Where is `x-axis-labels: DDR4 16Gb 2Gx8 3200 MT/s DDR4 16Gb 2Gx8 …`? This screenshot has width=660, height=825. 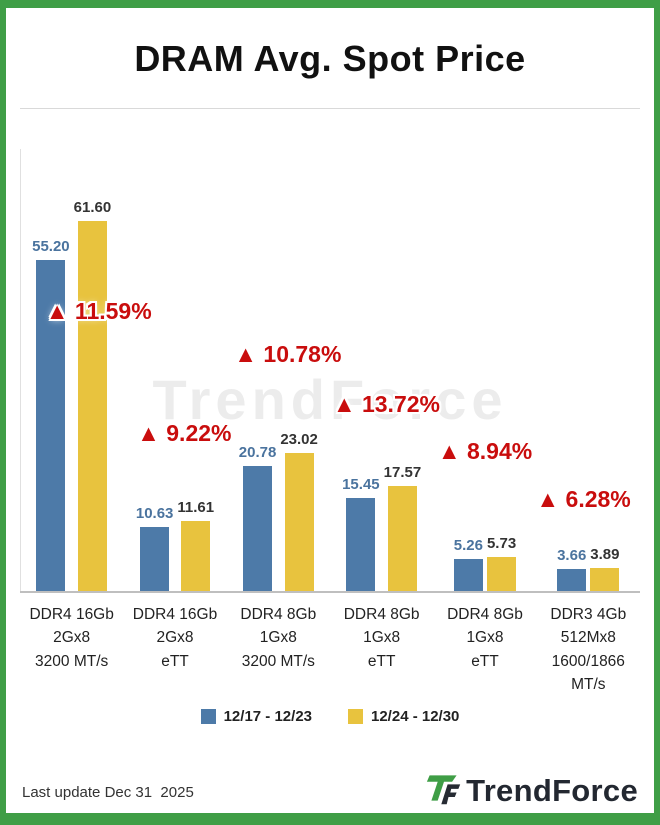 x-axis-labels: DDR4 16Gb 2Gx8 3200 MT/s DDR4 16Gb 2Gx8 … is located at coordinates (330, 649).